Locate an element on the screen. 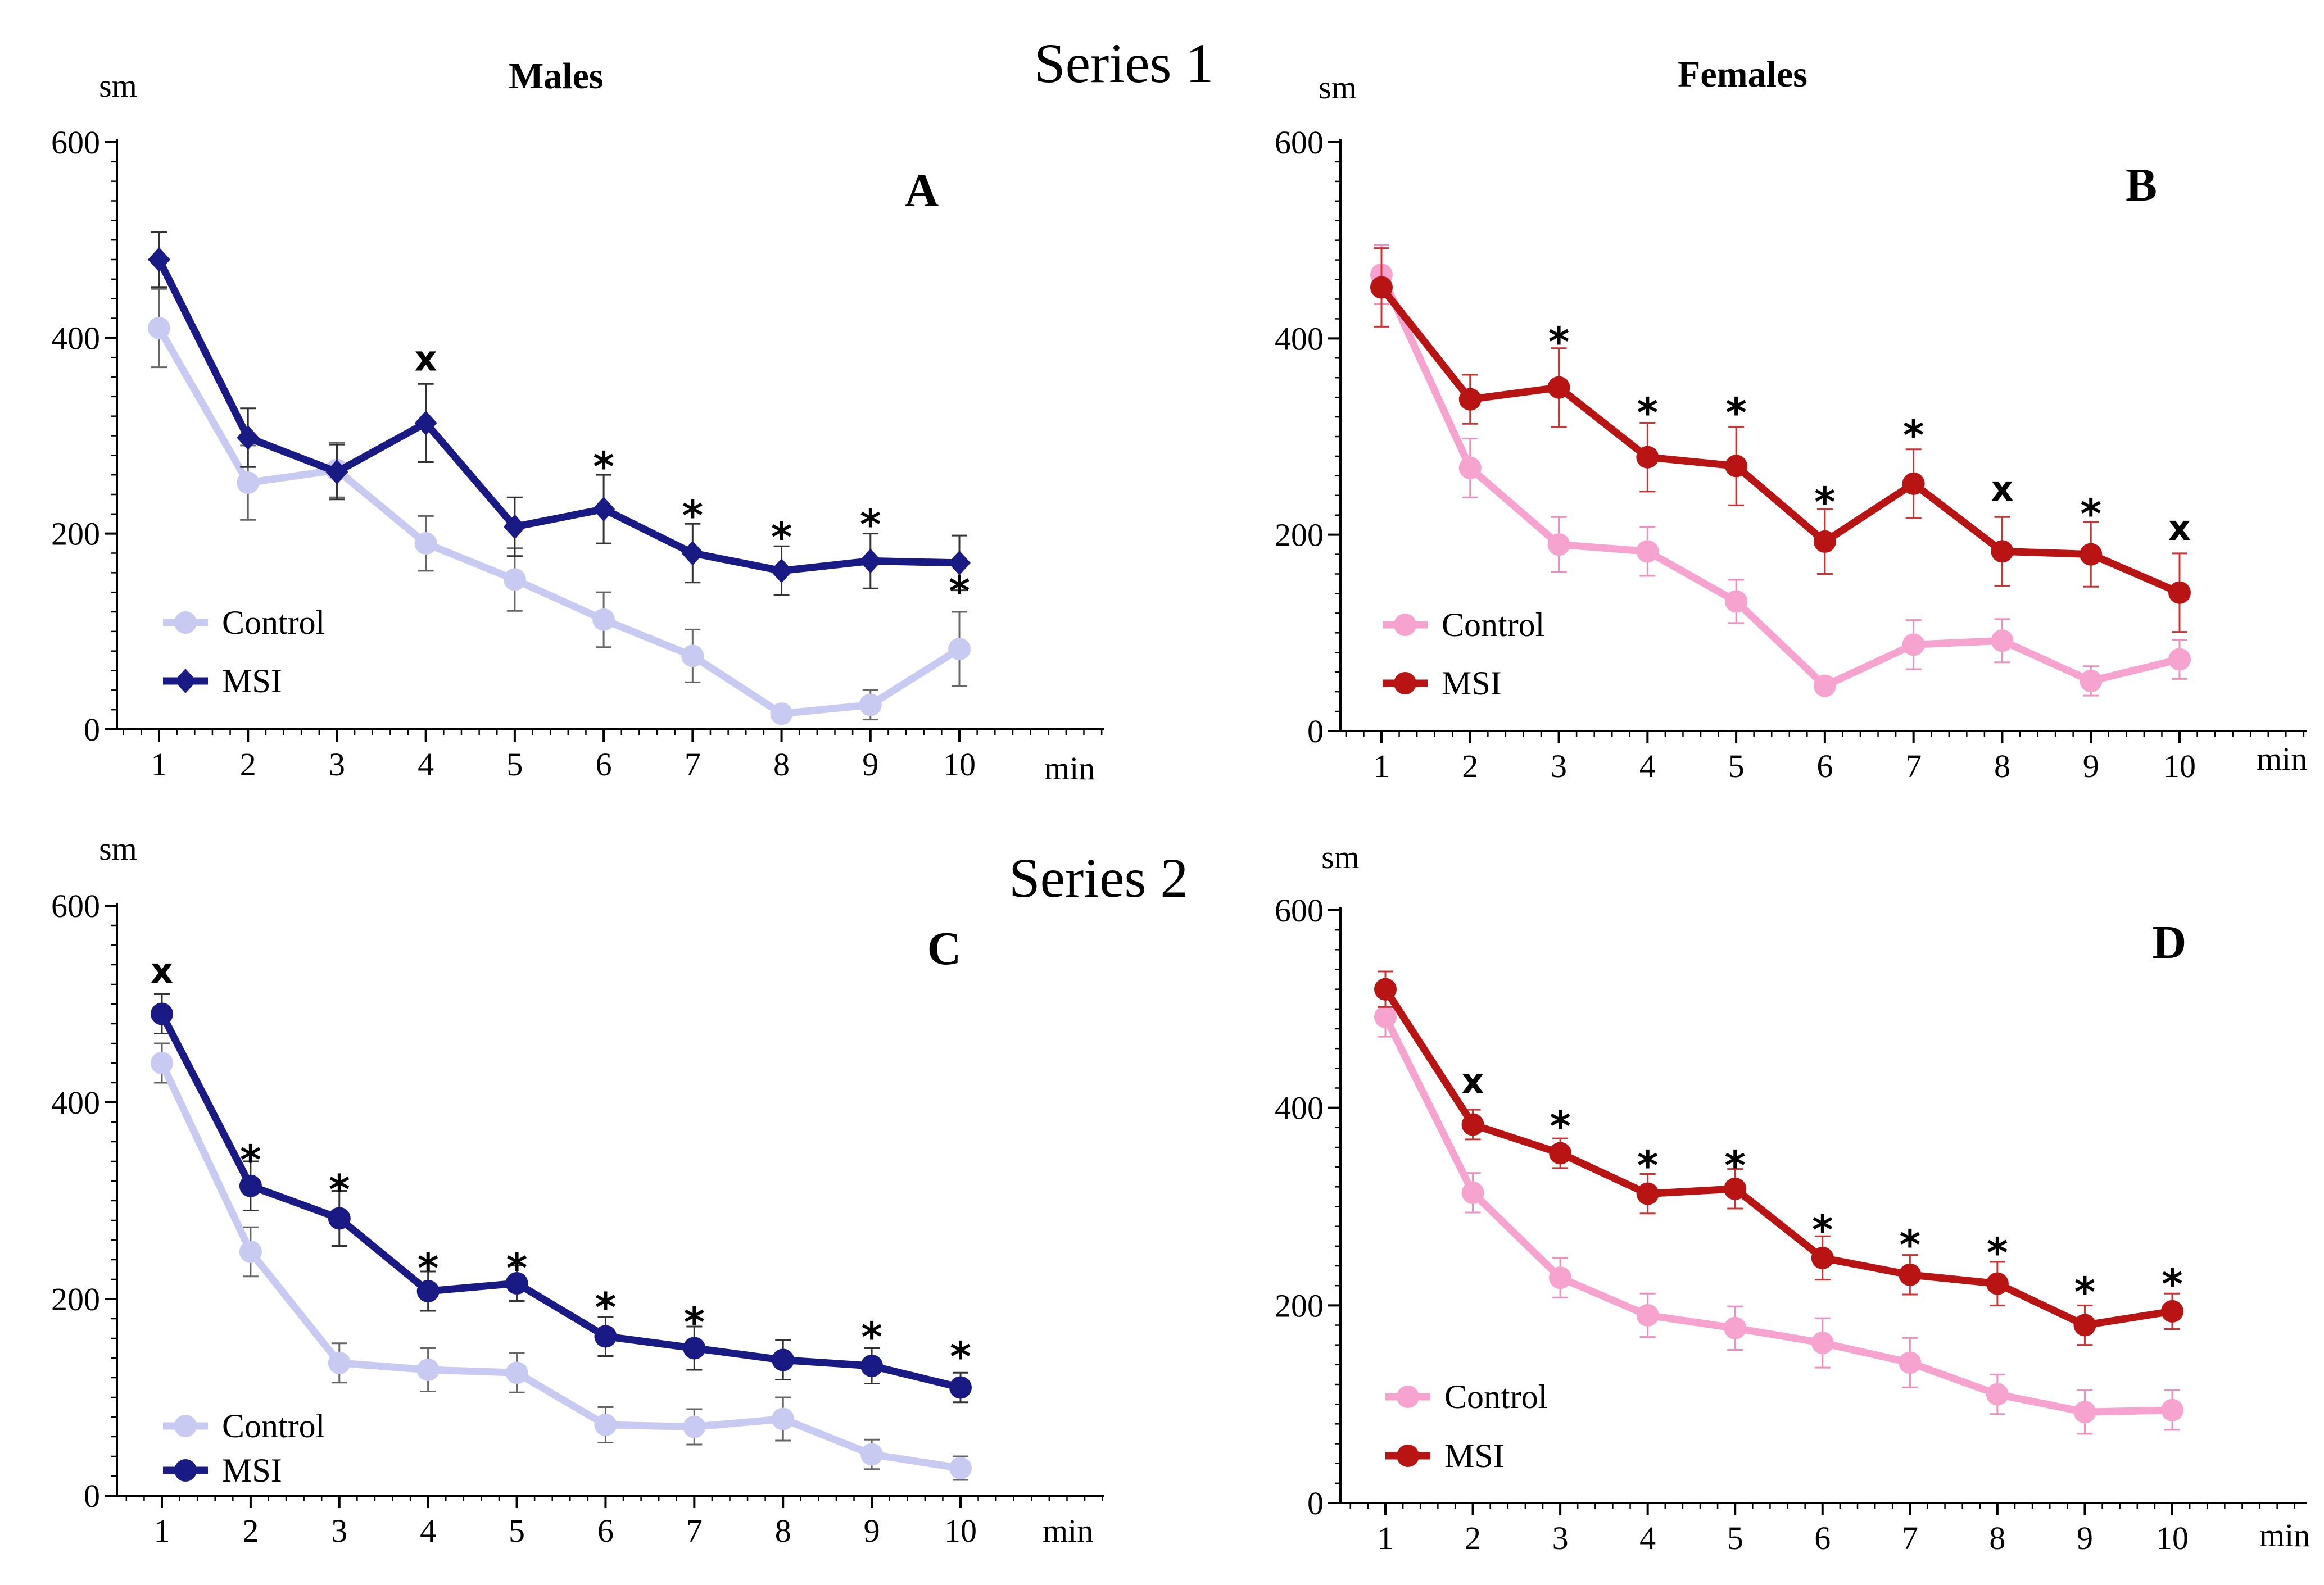 This screenshot has height=1585, width=2324. annotation-x: x is located at coordinates (1473, 1081).